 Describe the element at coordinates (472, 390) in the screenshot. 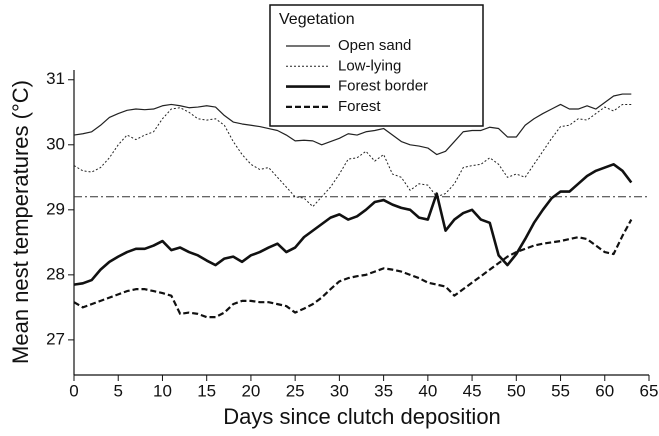

I see `x-tick-label: 45` at that location.